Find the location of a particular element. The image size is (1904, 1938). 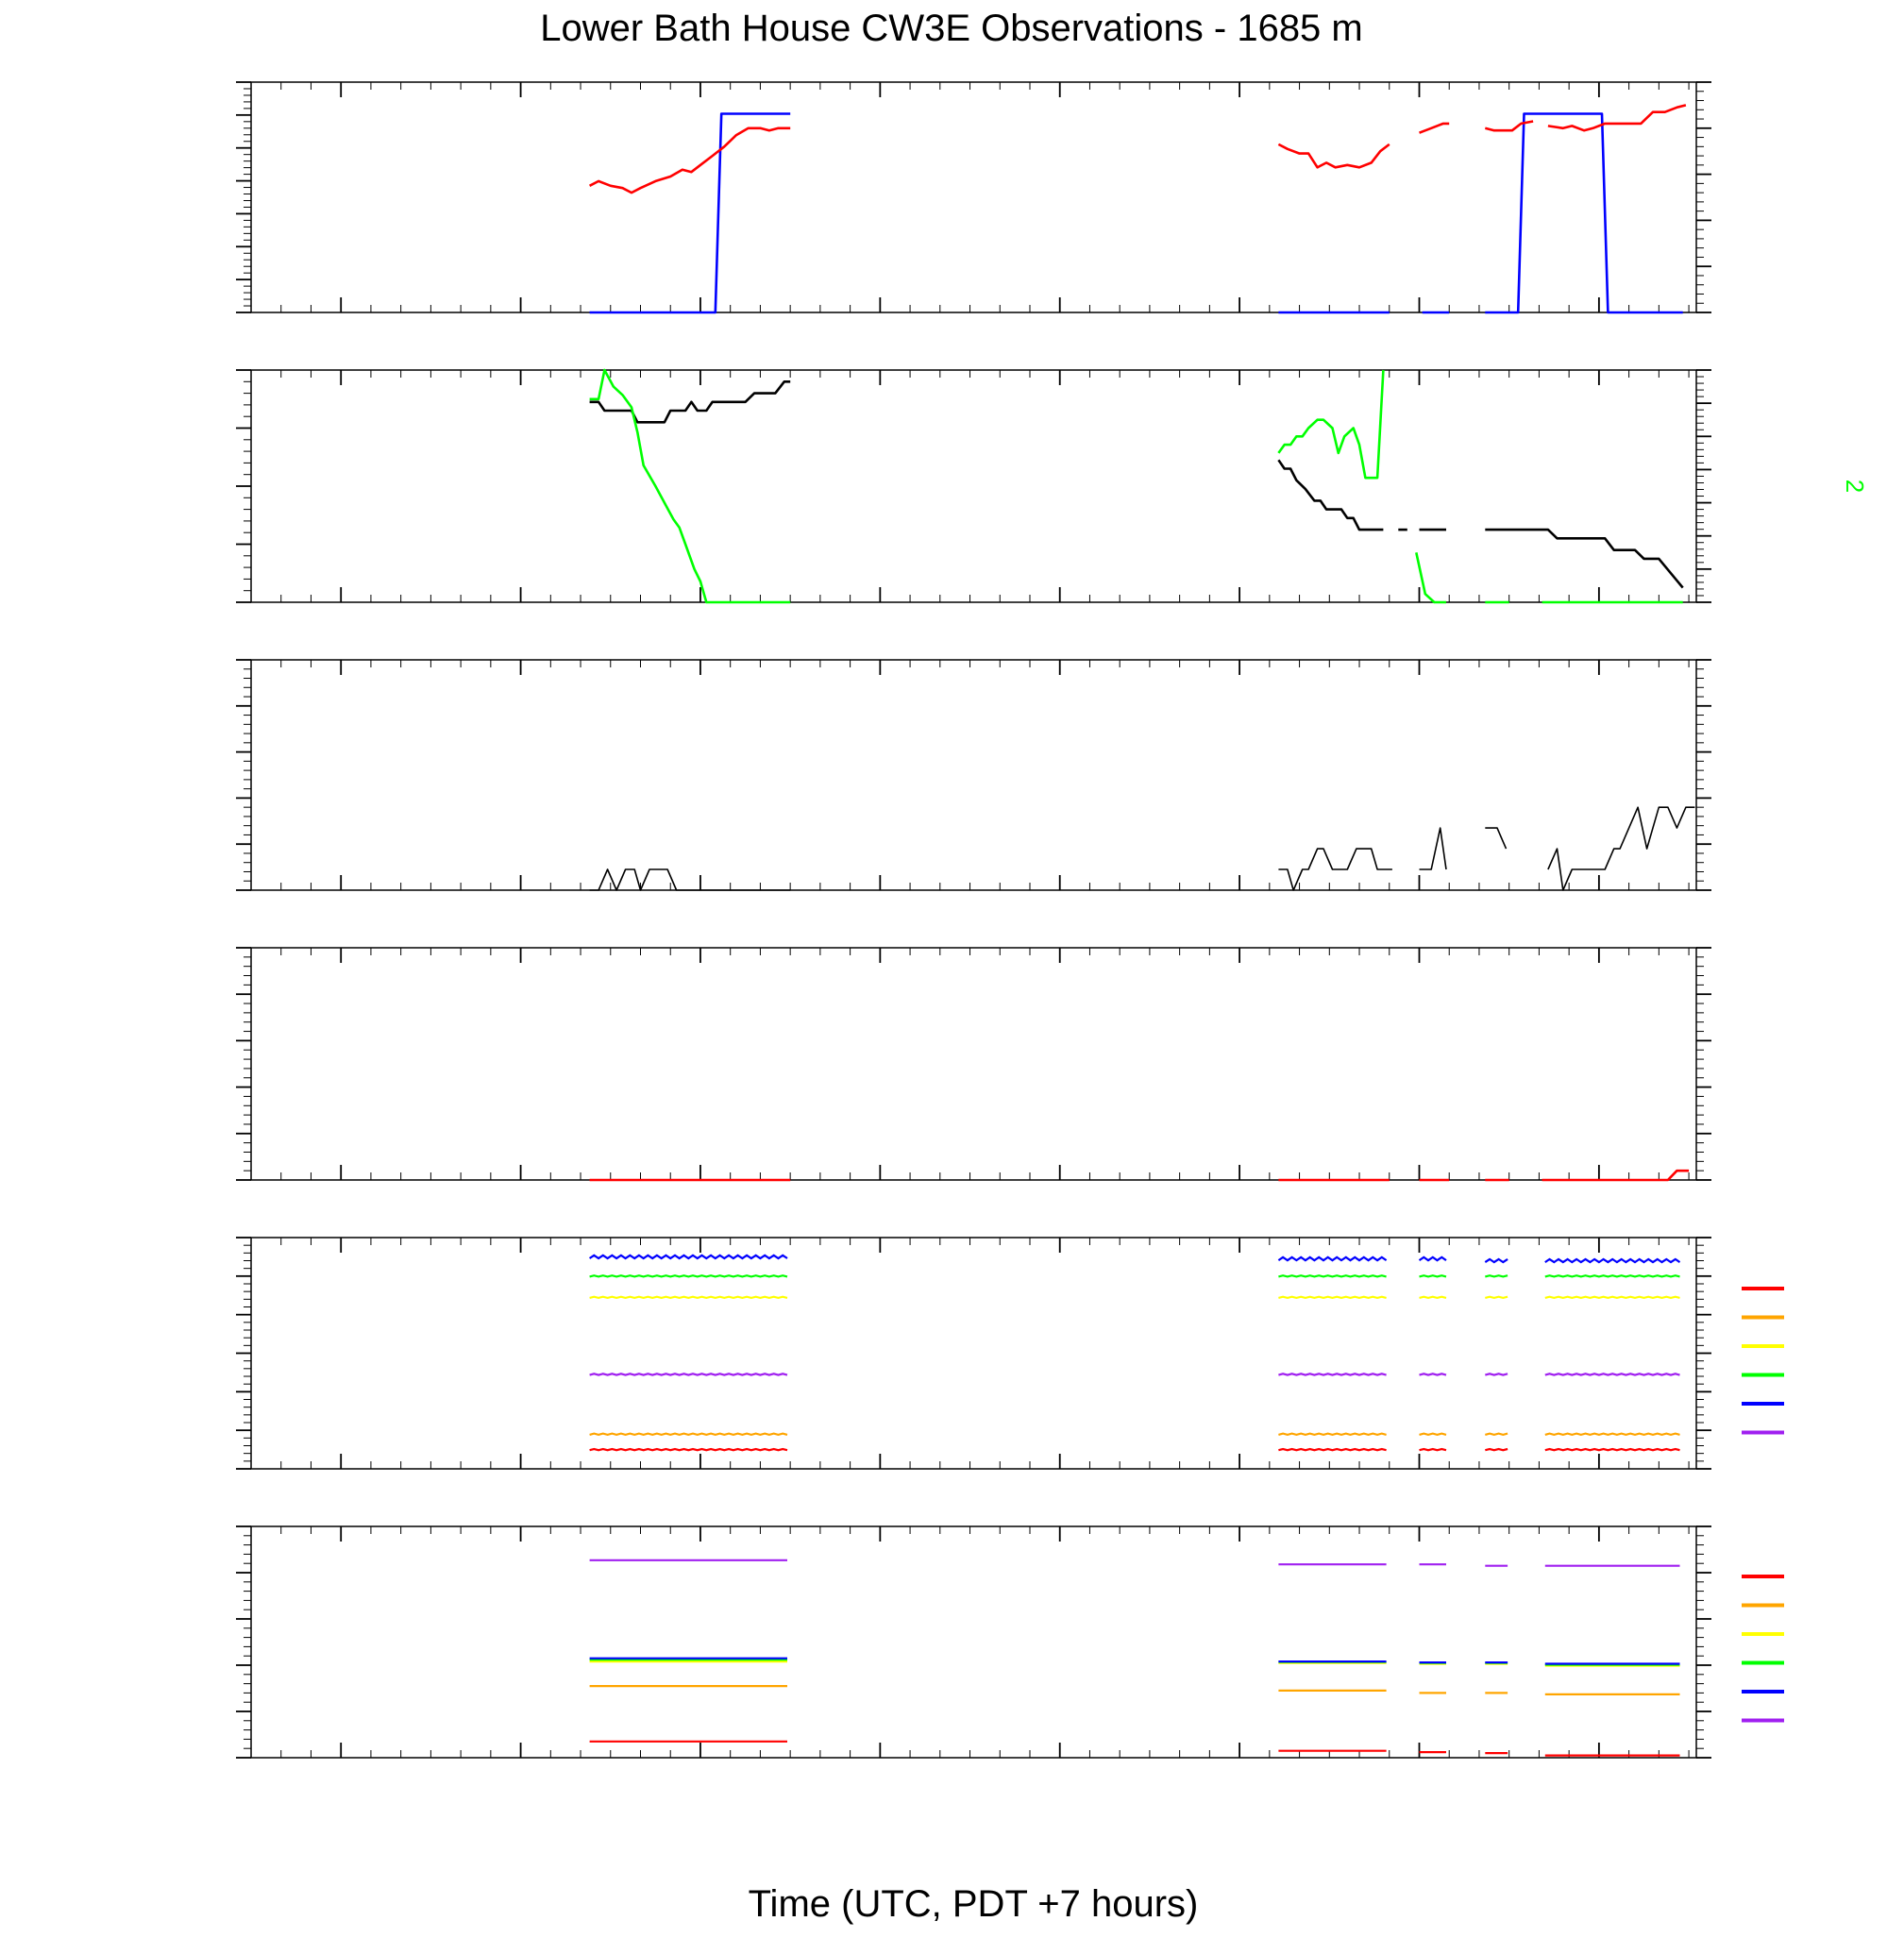

panel-temperature-rh is located at coordinates (973, 198).